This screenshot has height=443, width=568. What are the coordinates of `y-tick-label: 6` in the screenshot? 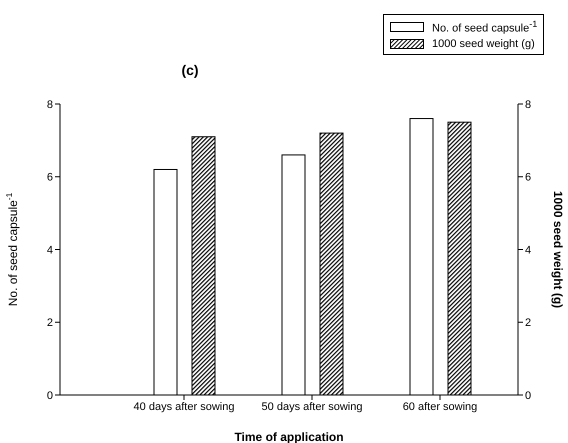 It's located at (49, 178).